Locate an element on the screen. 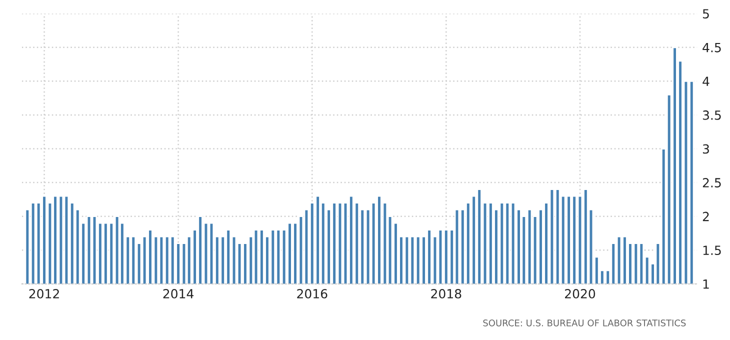  y-tick-label: 3.5 is located at coordinates (711, 115).